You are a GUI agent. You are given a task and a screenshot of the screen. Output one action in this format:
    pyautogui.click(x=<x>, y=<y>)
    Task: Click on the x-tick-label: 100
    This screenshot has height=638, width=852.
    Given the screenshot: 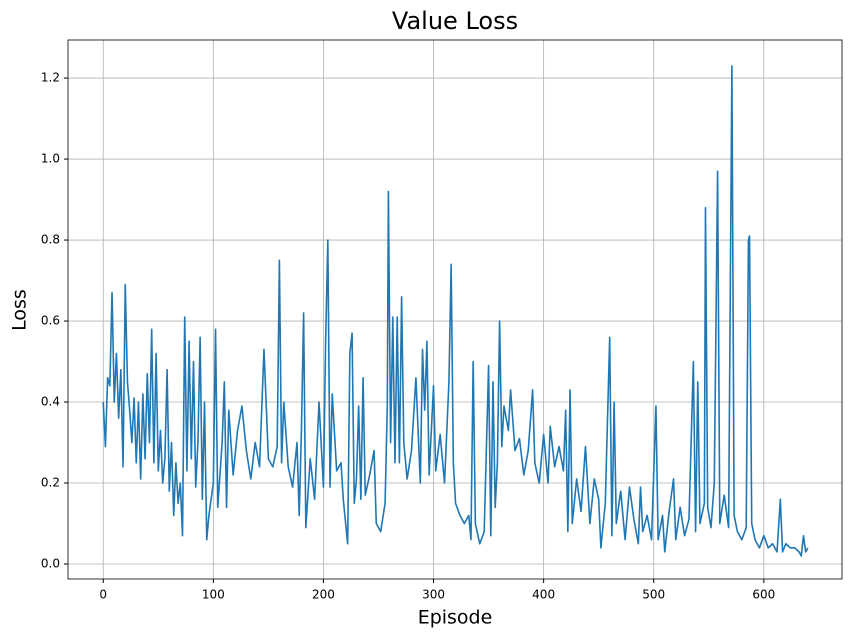 What is the action you would take?
    pyautogui.click(x=213, y=595)
    